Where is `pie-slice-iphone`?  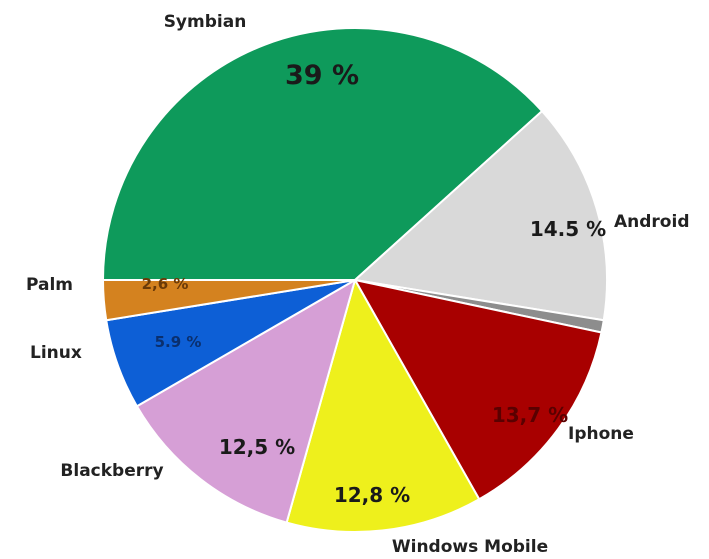
pie-slice-iphone is located at coordinates (478, 390).